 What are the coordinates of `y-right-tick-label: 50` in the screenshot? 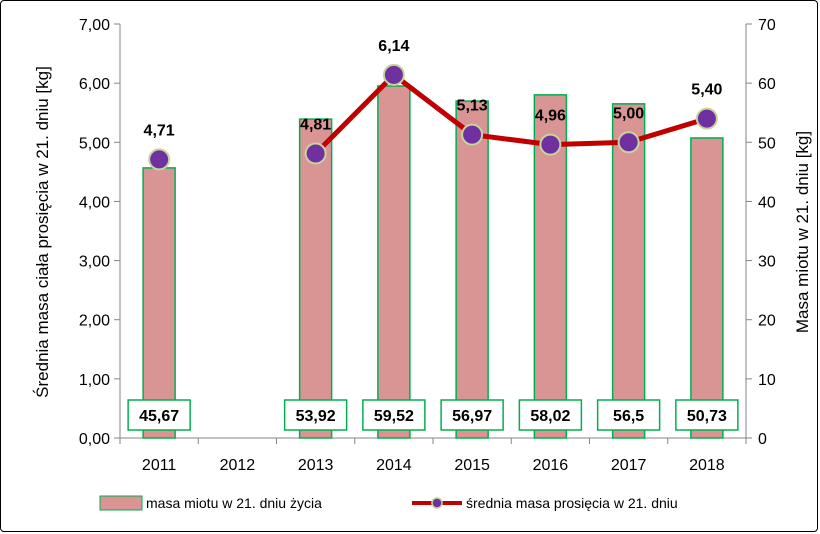 It's located at (767, 143).